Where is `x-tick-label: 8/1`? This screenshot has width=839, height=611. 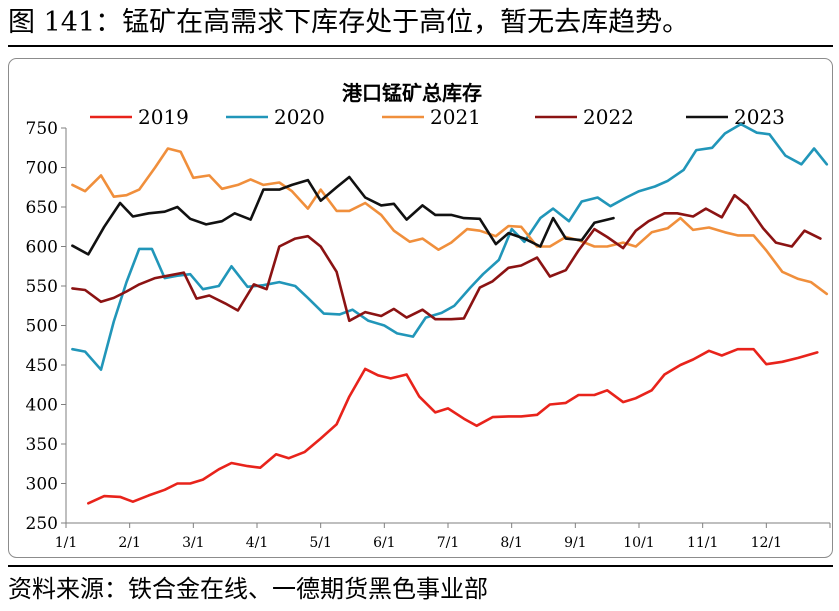
x-tick-label: 8/1 is located at coordinates (511, 543).